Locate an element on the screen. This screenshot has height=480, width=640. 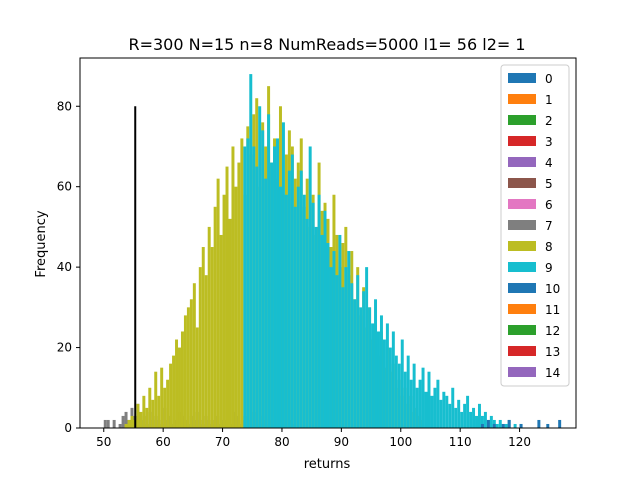
y-tick-label: 20 is located at coordinates (64, 348).